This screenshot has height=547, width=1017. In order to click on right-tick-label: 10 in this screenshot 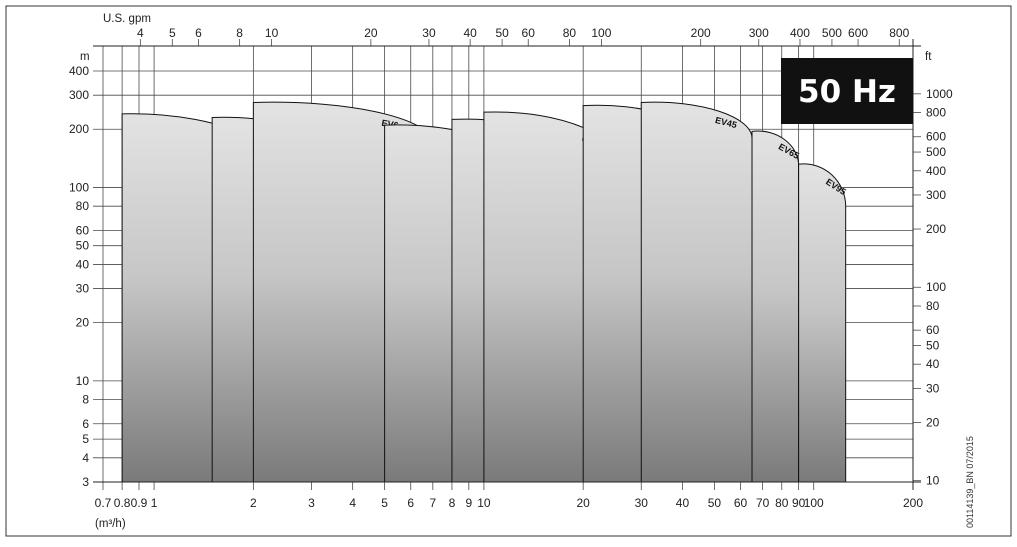, I will do `click(933, 481)`.